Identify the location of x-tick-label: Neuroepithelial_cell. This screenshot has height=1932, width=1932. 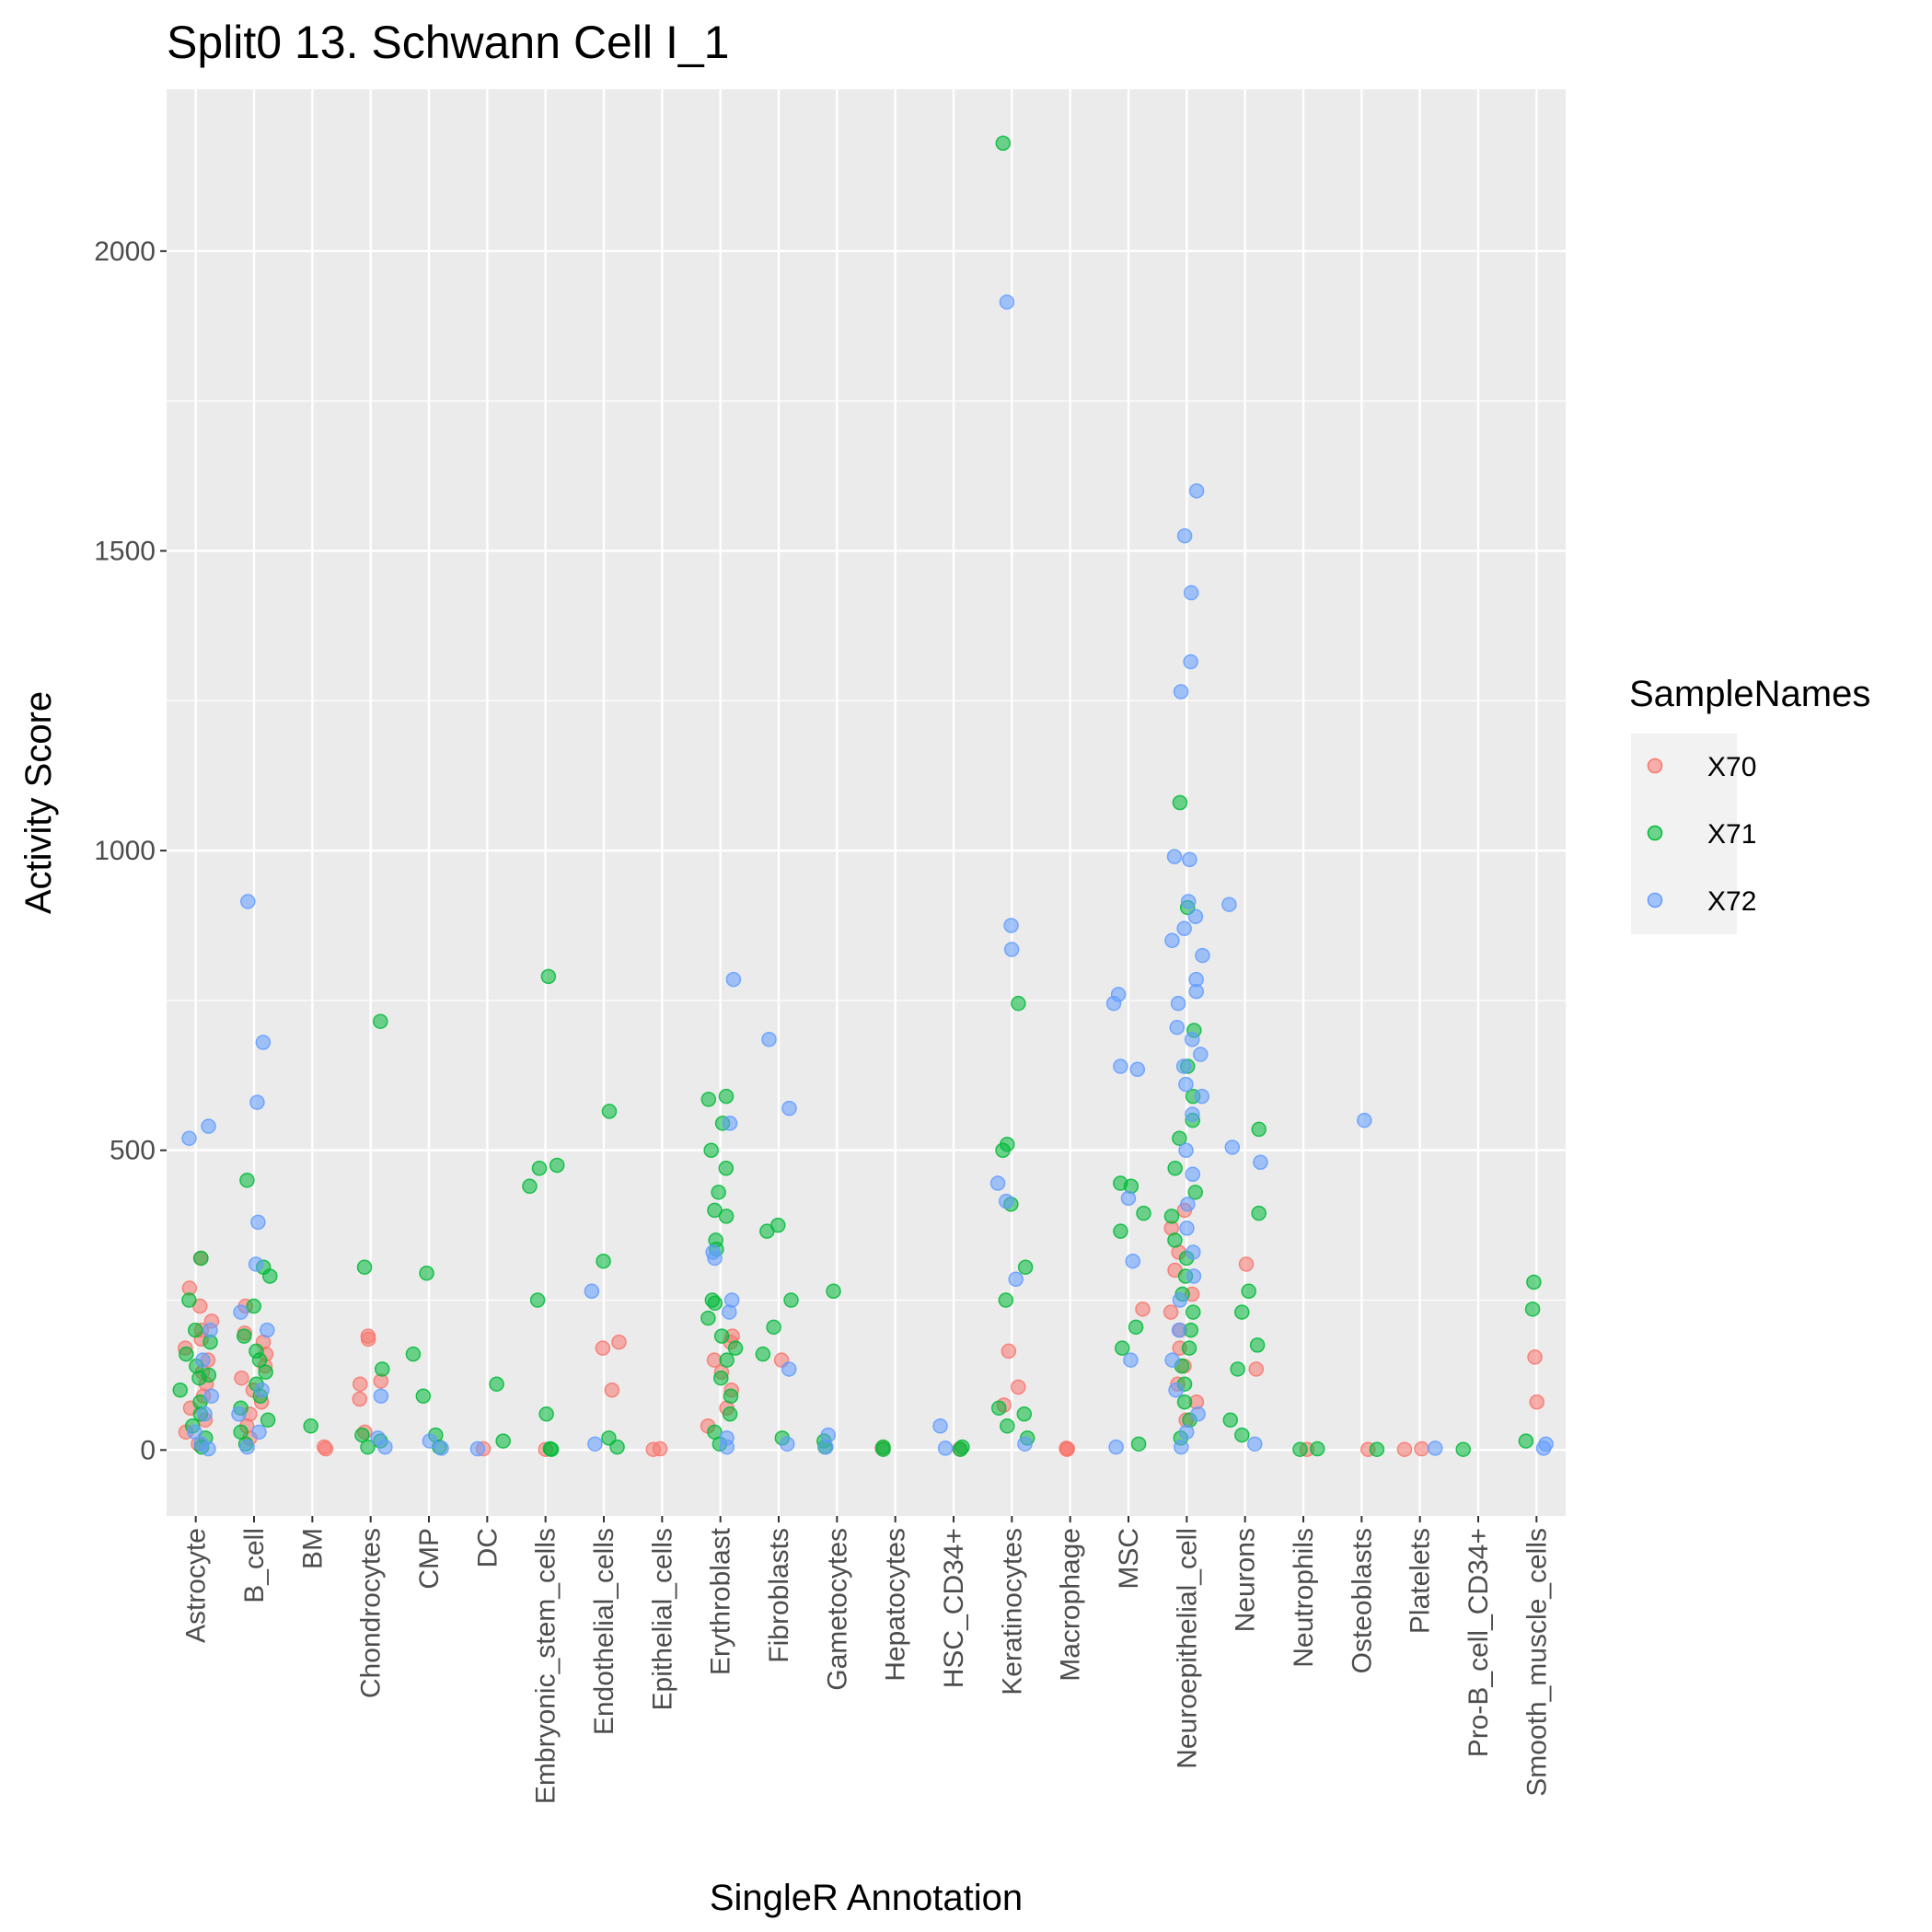
(1187, 1649).